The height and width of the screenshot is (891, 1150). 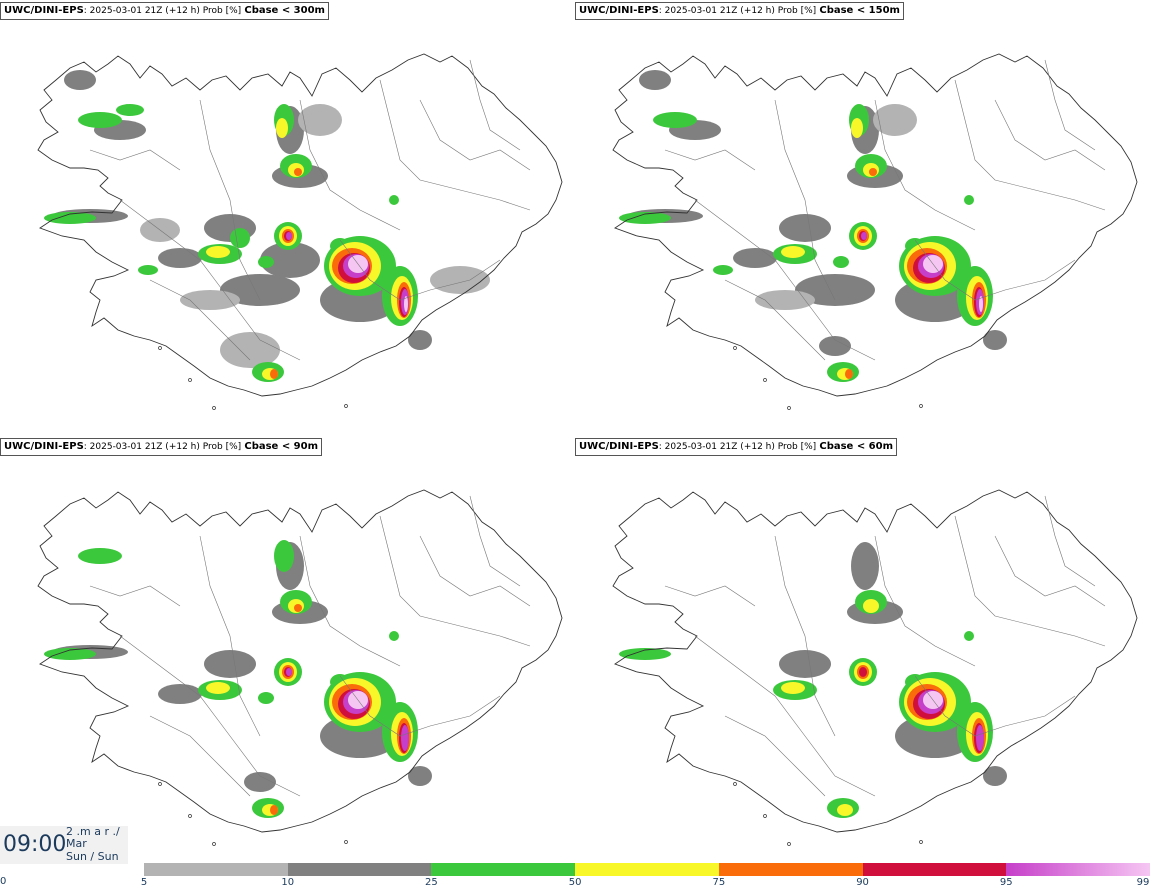 What do you see at coordinates (1143, 882) in the screenshot?
I see `colorbar-tick-label: 99` at bounding box center [1143, 882].